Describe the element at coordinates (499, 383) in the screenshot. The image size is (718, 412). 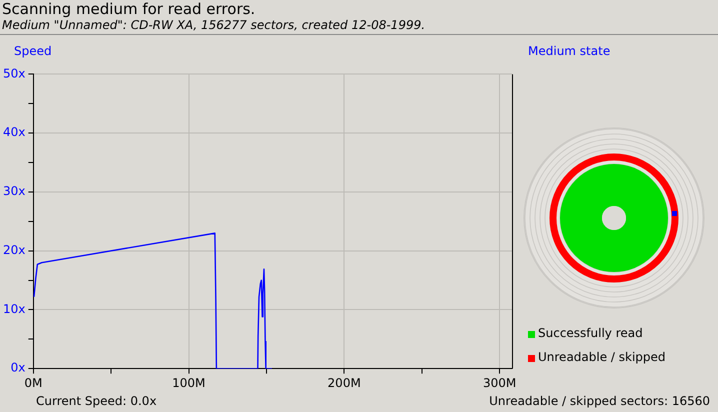
I see `x-tick-label: 300M` at that location.